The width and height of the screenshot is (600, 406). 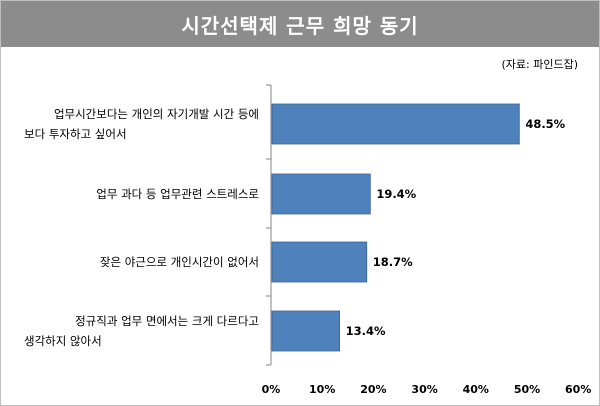 I want to click on chart-title: 시간선택제 근무 희망 동기, so click(x=300, y=25).